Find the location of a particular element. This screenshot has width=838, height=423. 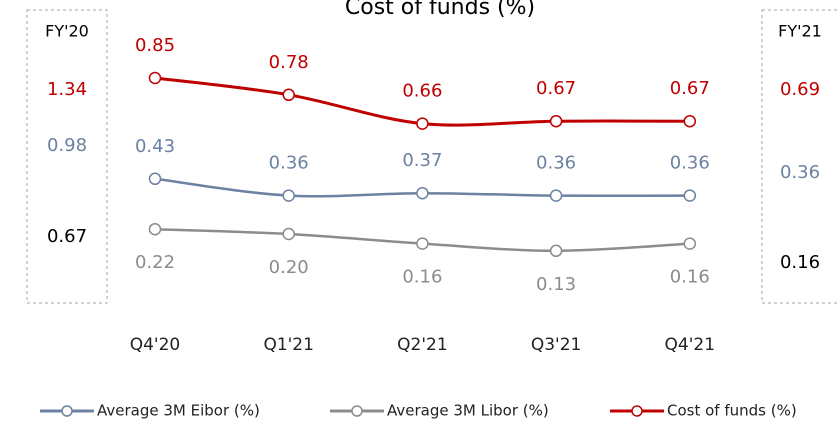

data-label: 0.20 is located at coordinates (289, 267).